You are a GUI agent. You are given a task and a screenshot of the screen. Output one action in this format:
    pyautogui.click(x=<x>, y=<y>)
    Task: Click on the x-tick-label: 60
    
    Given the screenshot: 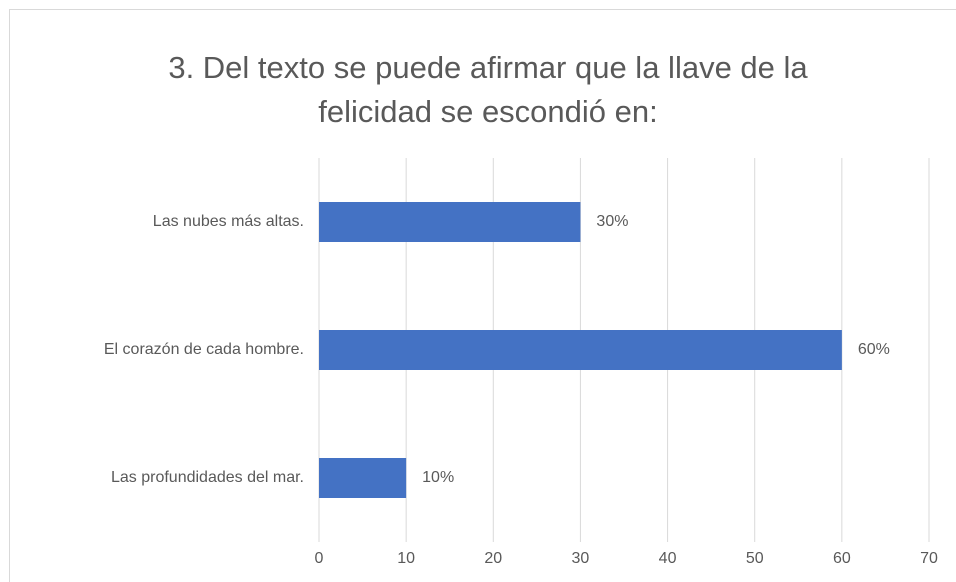 What is the action you would take?
    pyautogui.click(x=842, y=558)
    